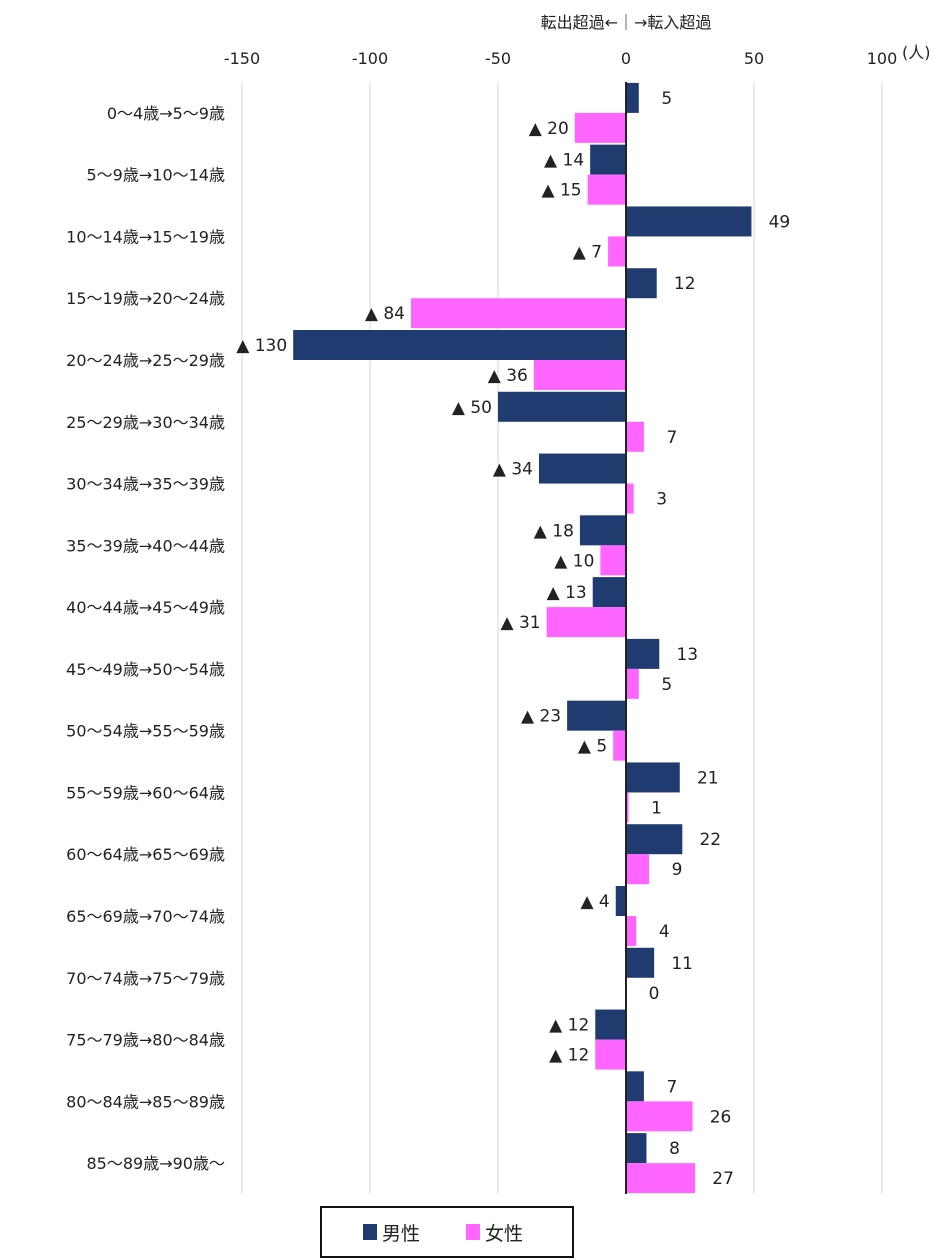 Image resolution: width=935 pixels, height=1260 pixels. Describe the element at coordinates (145, 545) in the screenshot. I see `category-label: 35～39歳→40～44歳` at that location.